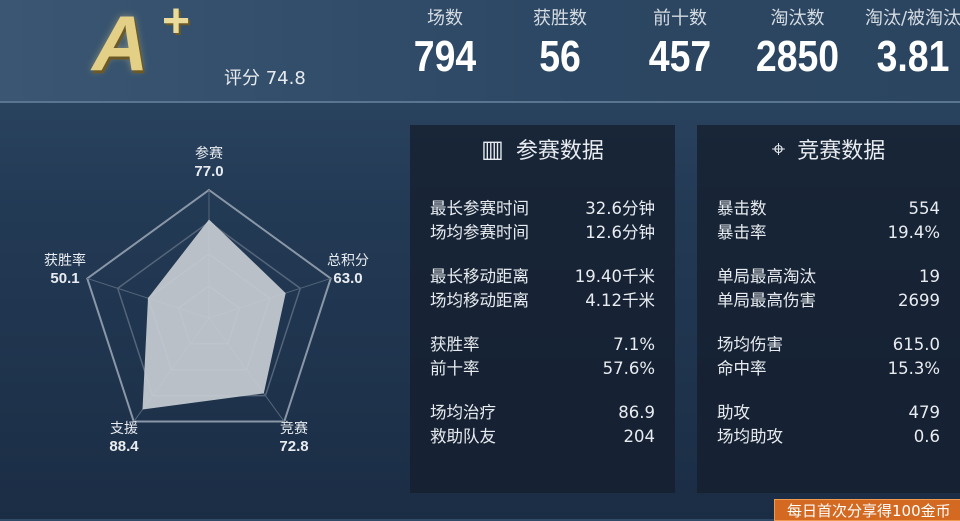  Describe the element at coordinates (766, 300) in the screenshot. I see `stat-label: 单局最高伤害` at that location.